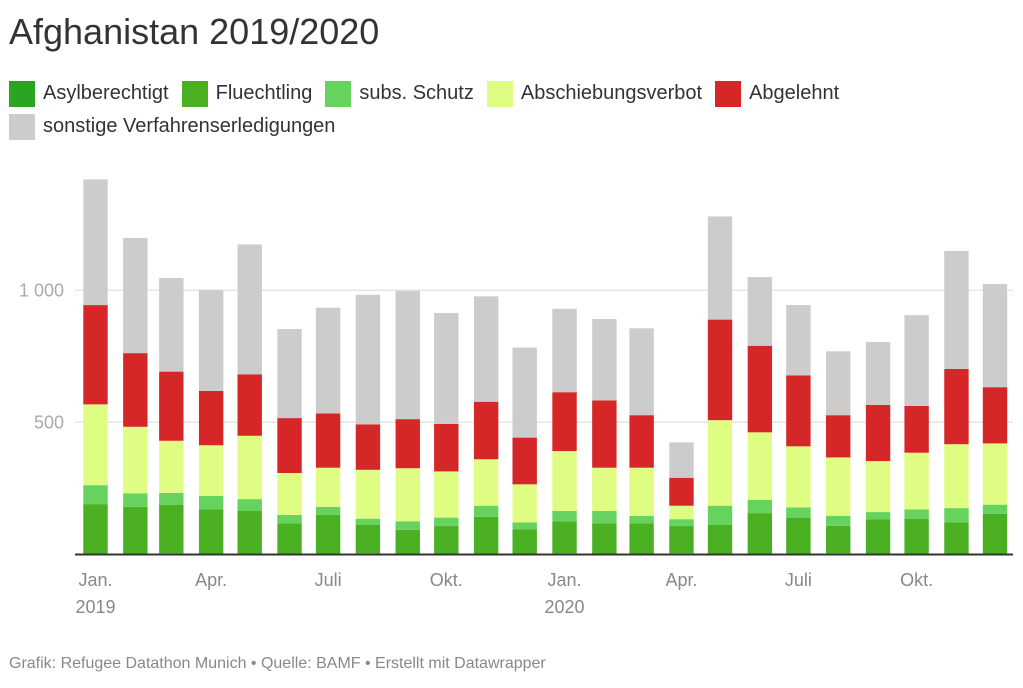 This screenshot has height=688, width=1023. What do you see at coordinates (509, 126) in the screenshot?
I see `legend-row-2: sonstige Verfahrenserledigungen` at bounding box center [509, 126].